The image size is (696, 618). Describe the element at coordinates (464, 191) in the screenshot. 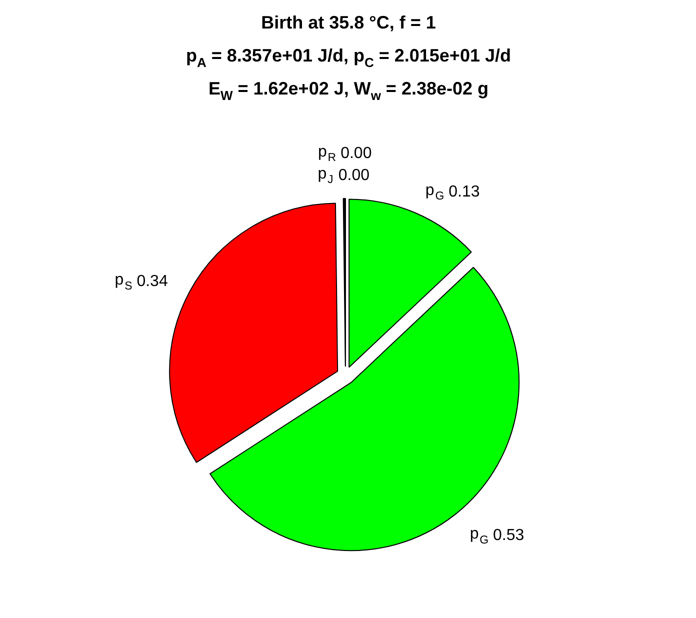

I see `data-label: 0.13` at that location.